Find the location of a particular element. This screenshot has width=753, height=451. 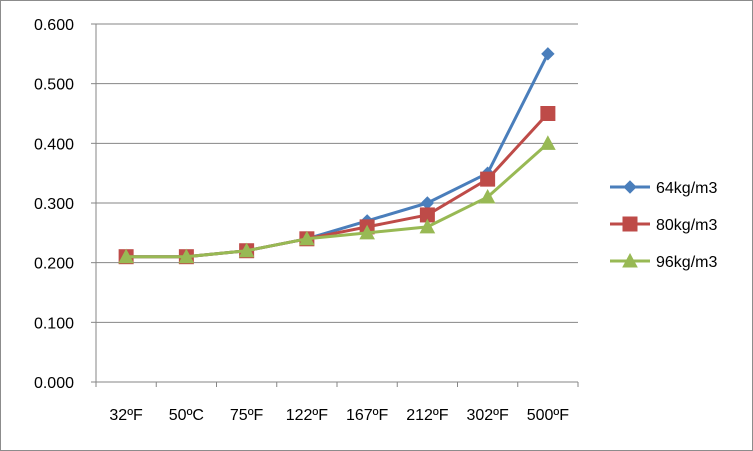

y-tick-label: 0.300 is located at coordinates (54, 204).